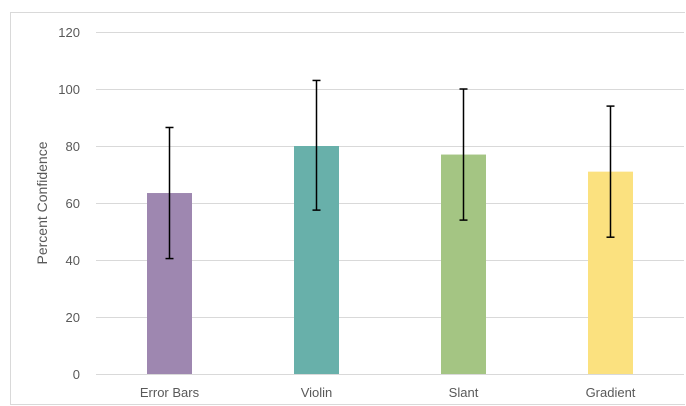  I want to click on x-tick-label: Violin, so click(317, 392).